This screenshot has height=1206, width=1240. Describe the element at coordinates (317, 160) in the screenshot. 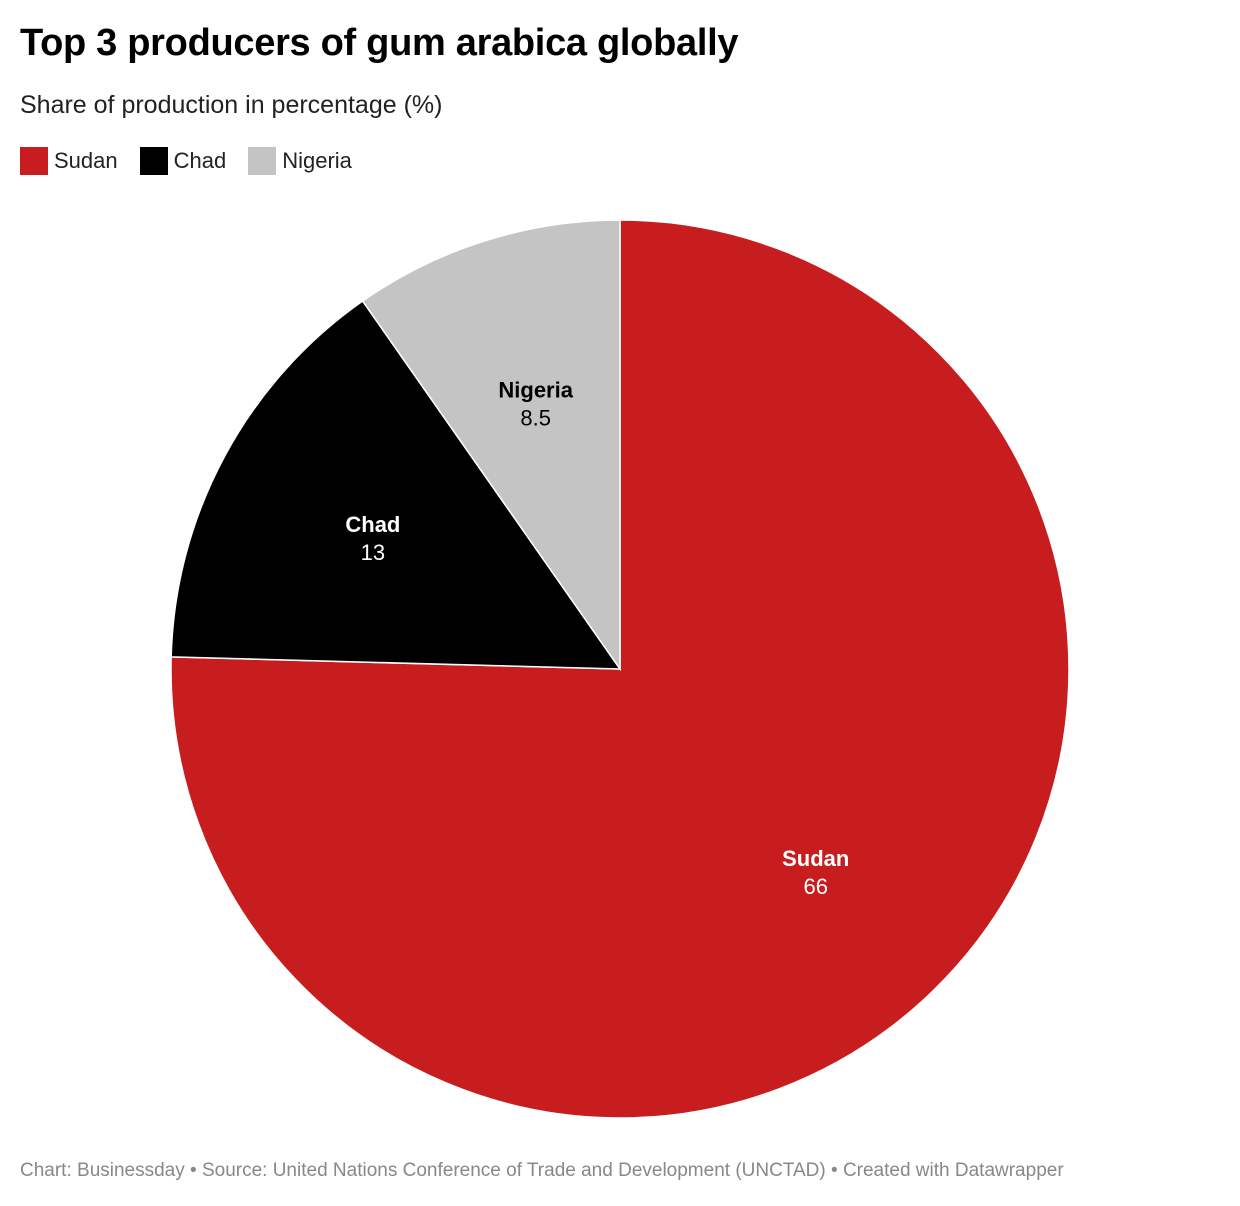

I see `legend-label: Nigeria` at that location.